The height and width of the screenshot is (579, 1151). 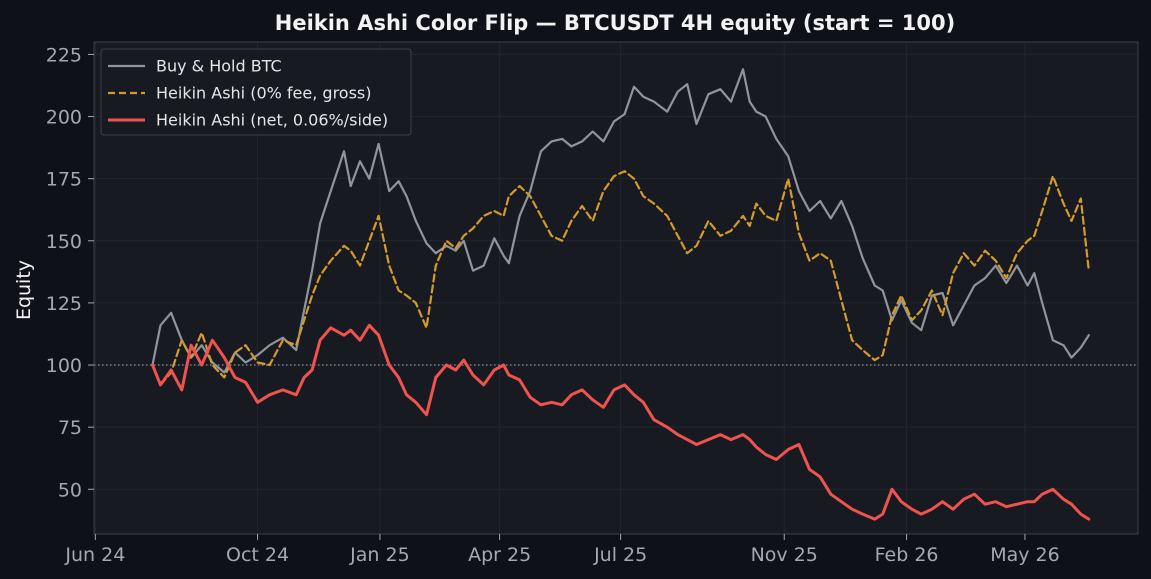 I want to click on legend-label-1: Buy & Hold BTC, so click(x=219, y=66).